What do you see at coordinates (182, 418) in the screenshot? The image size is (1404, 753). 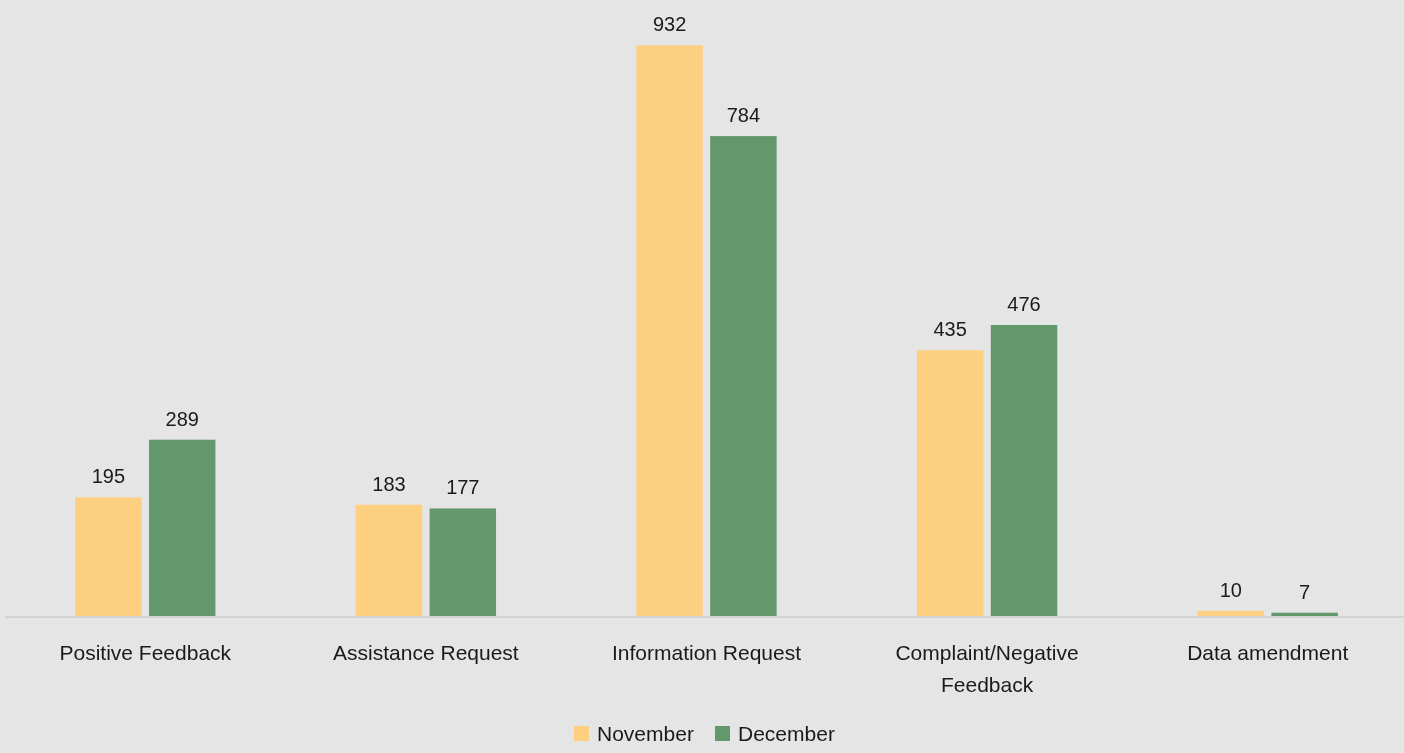 I see `data-label: 289` at bounding box center [182, 418].